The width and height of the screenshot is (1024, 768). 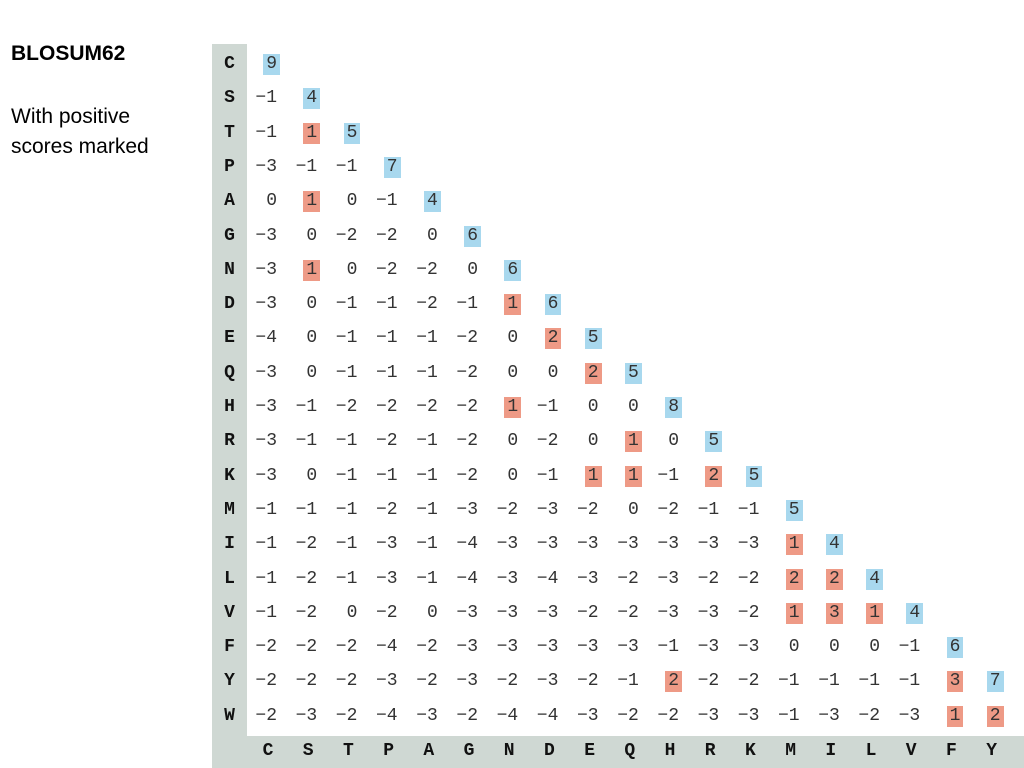 I want to click on matrix-cell-w-k: −3, so click(x=732, y=716).